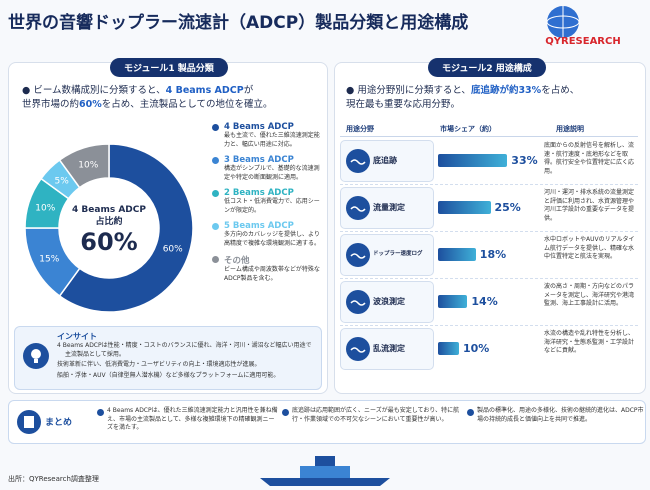  Describe the element at coordinates (583, 26) in the screenshot. I see `logo: QYRESEARCH` at that location.